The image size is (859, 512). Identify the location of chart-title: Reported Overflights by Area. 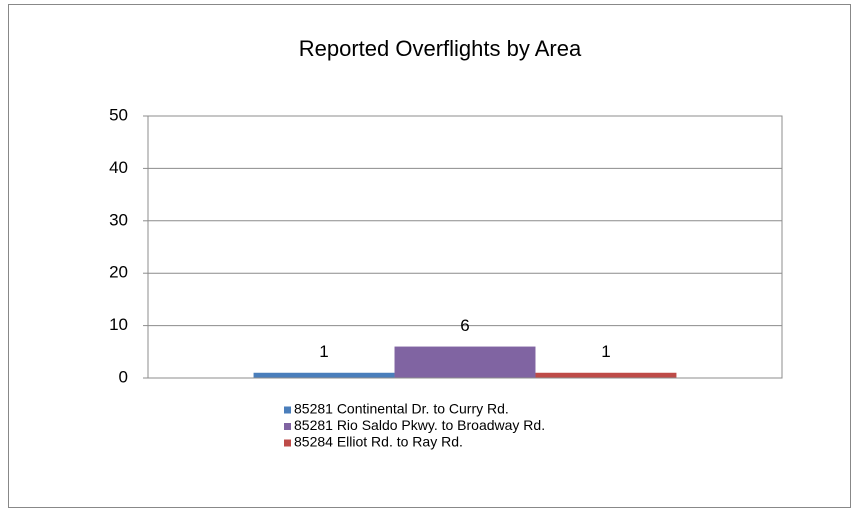
(440, 48).